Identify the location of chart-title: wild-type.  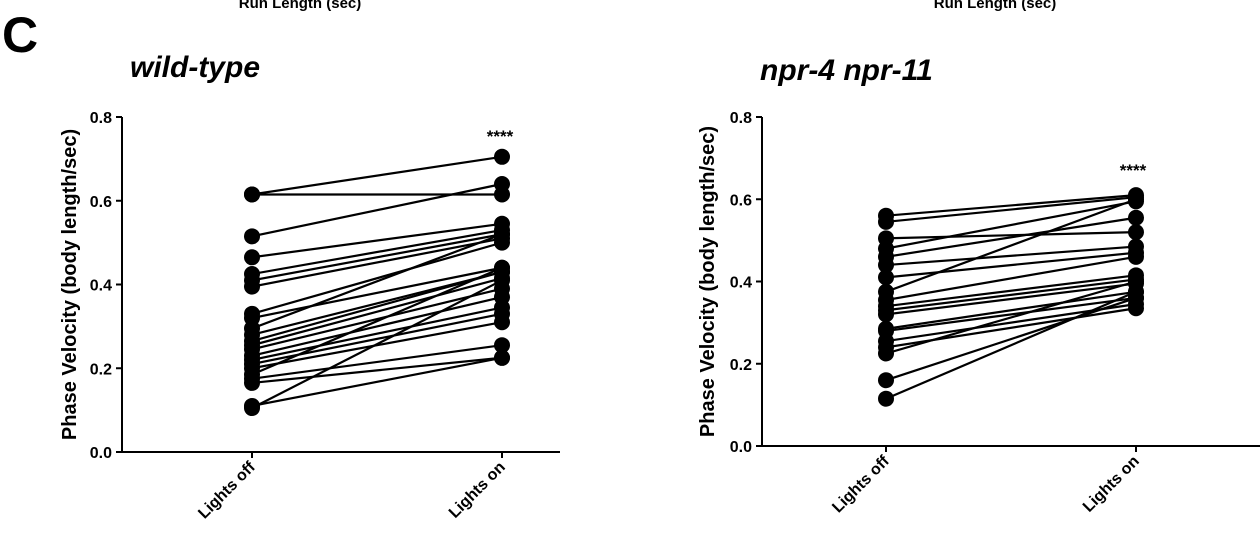
(195, 67).